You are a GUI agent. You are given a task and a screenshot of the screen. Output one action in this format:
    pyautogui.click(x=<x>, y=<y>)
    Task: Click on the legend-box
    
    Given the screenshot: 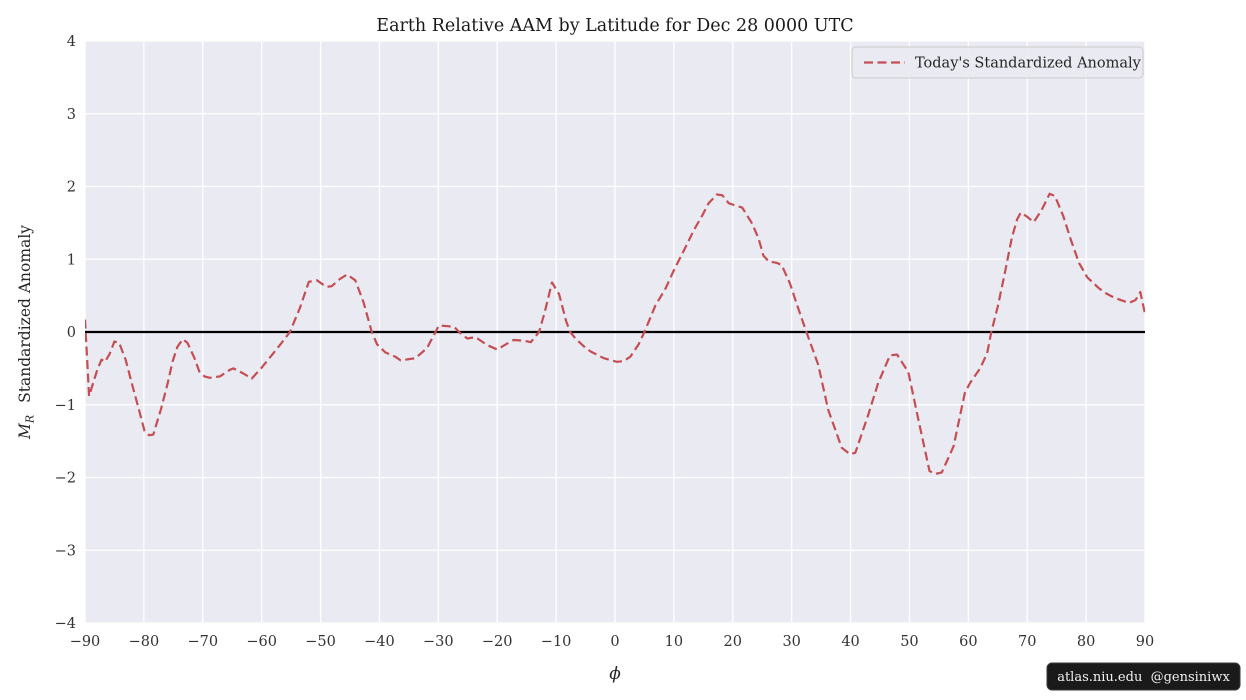 What is the action you would take?
    pyautogui.click(x=997, y=62)
    